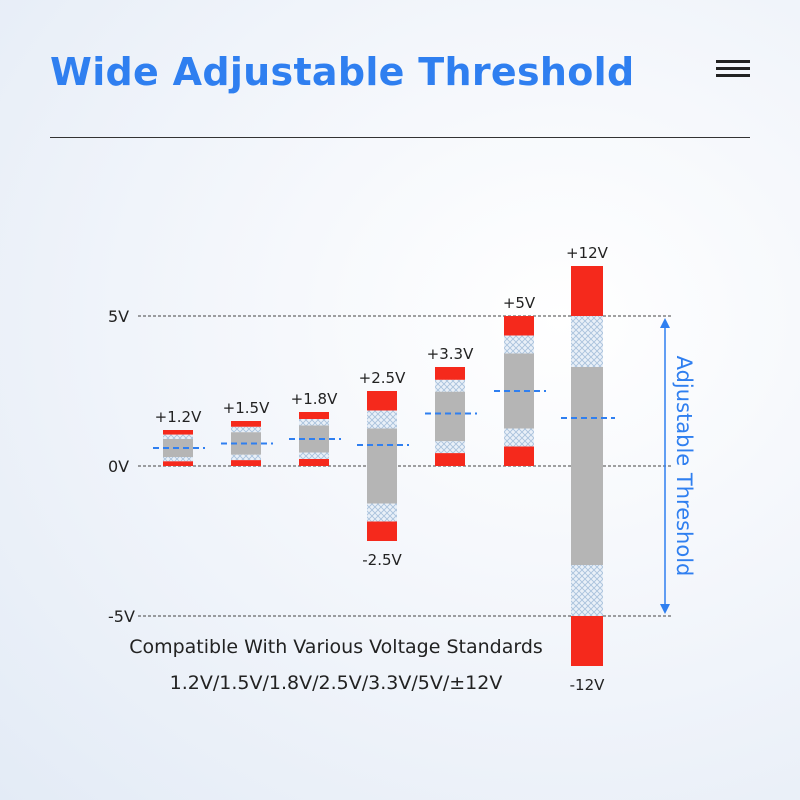  I want to click on bar-top-label: +1.2V, so click(178, 417).